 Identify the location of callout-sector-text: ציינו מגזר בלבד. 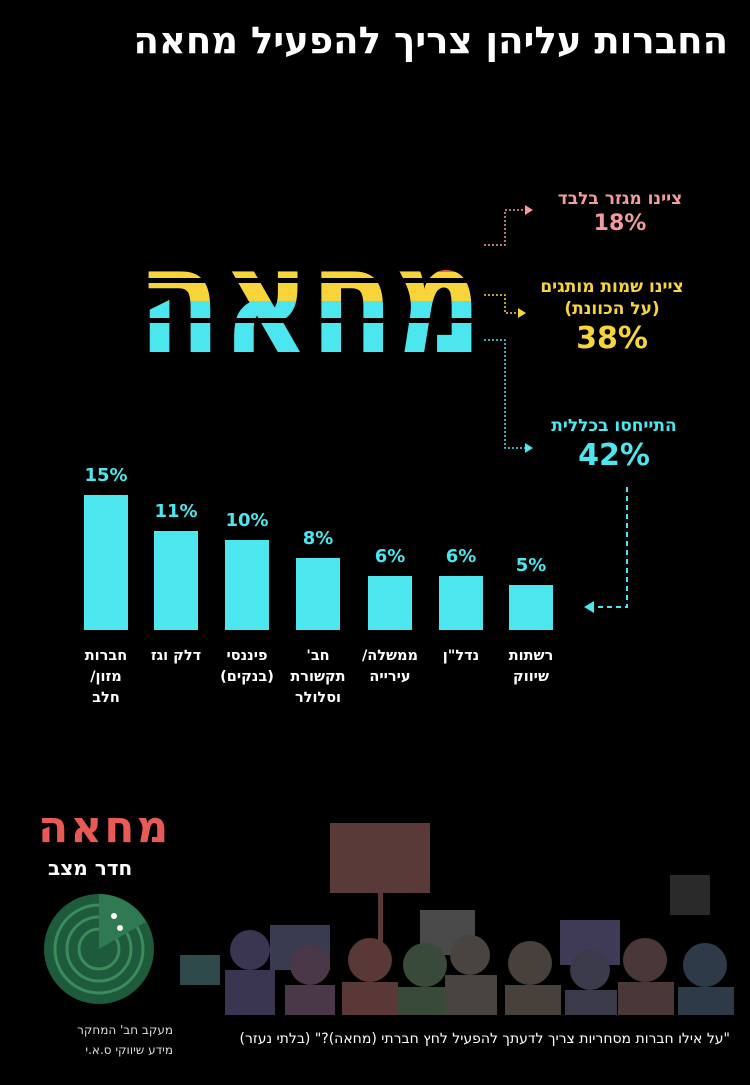
(620, 199).